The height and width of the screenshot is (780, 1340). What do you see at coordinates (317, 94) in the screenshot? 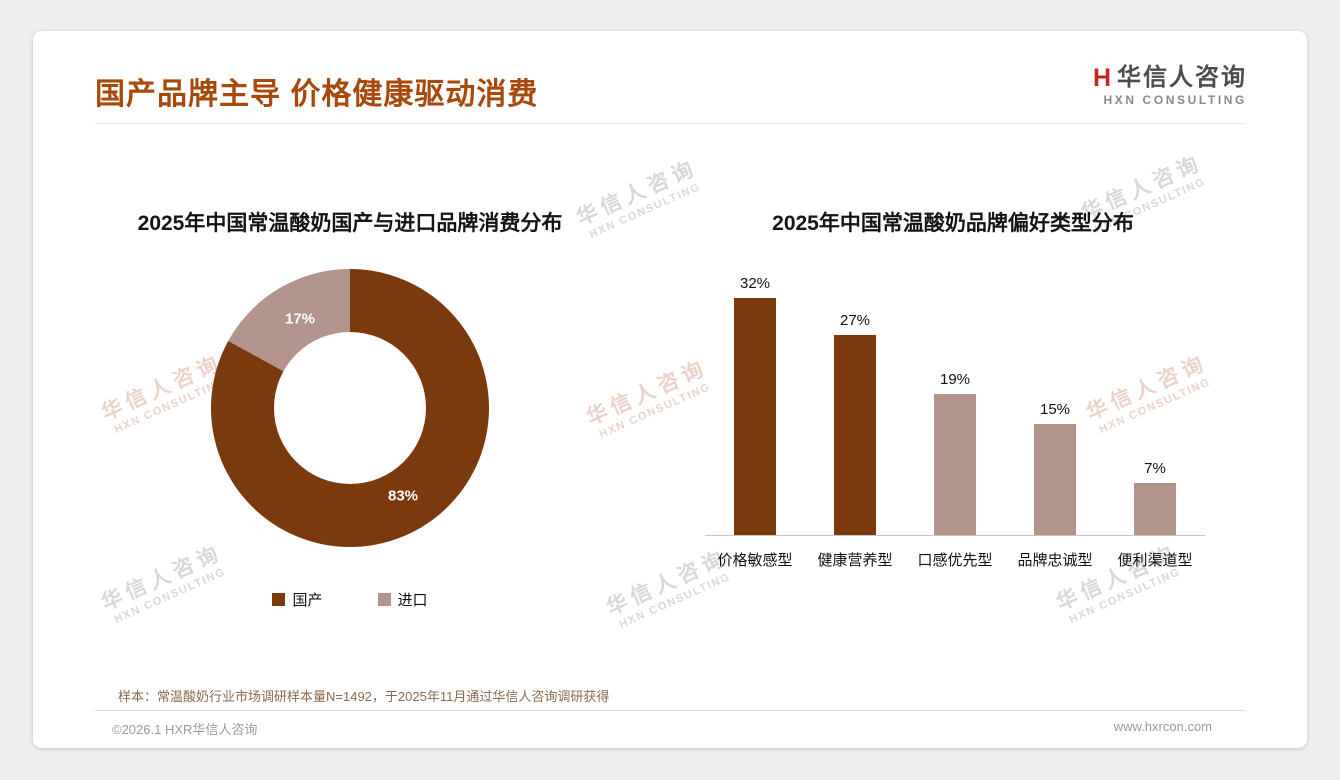
I see `page-title: 国产品牌主导 价格健康驱动消费` at bounding box center [317, 94].